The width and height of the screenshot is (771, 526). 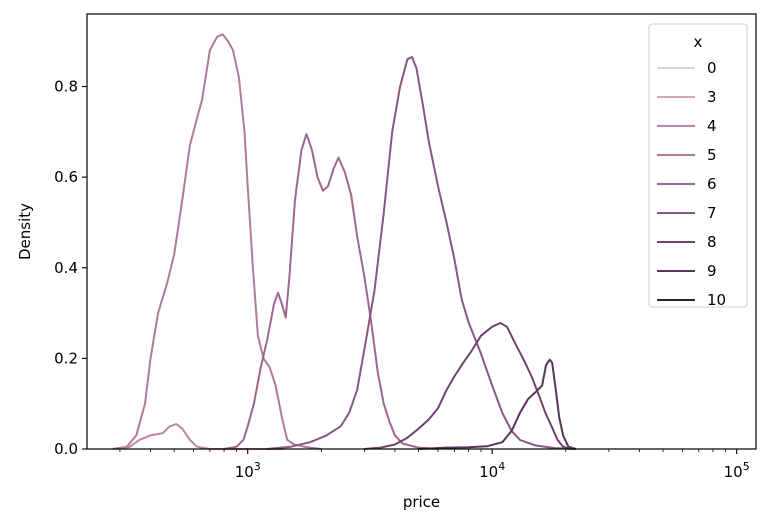 What do you see at coordinates (712, 184) in the screenshot?
I see `legend-label: 6` at bounding box center [712, 184].